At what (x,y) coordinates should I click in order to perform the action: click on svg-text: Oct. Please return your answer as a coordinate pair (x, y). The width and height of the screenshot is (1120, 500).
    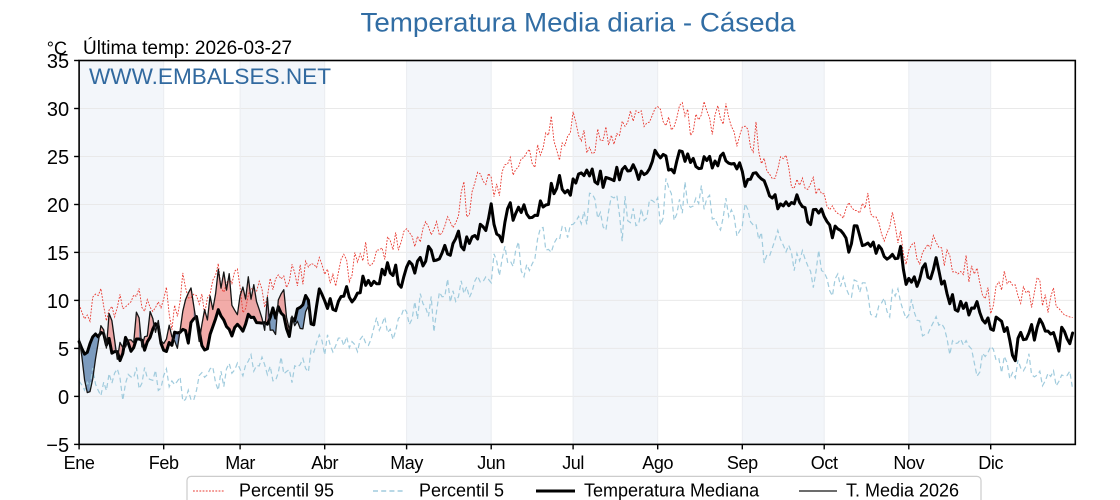
    Looking at the image, I should click on (824, 463).